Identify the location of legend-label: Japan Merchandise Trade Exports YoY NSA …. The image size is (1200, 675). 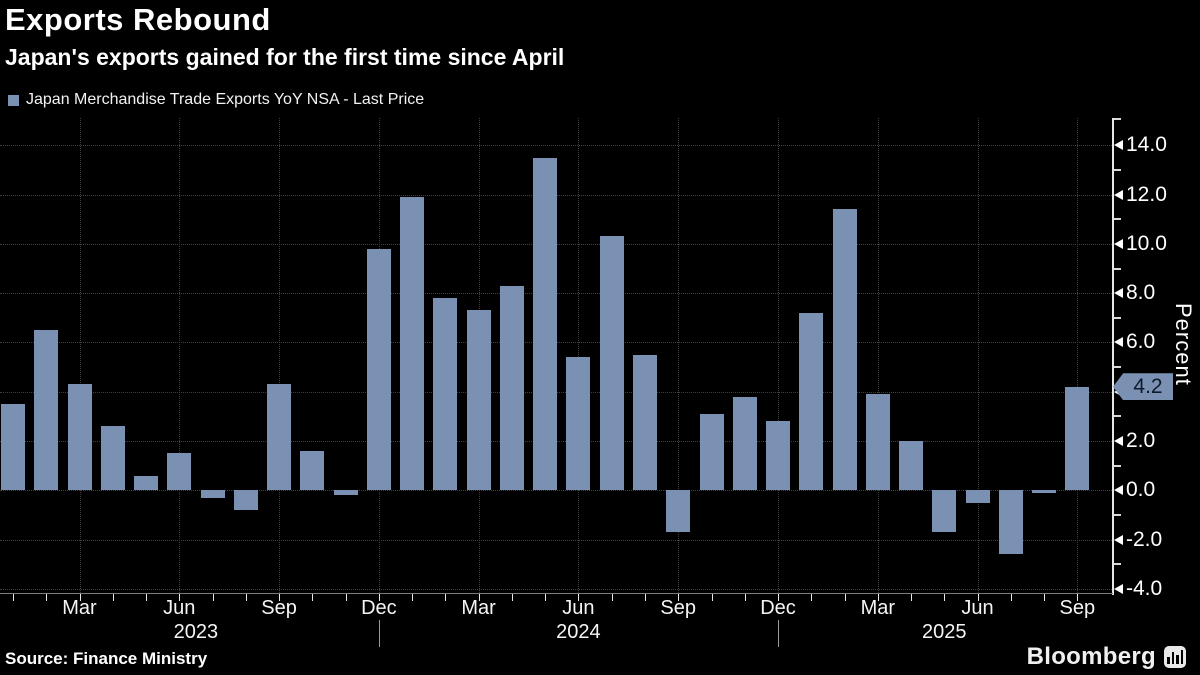
(225, 99).